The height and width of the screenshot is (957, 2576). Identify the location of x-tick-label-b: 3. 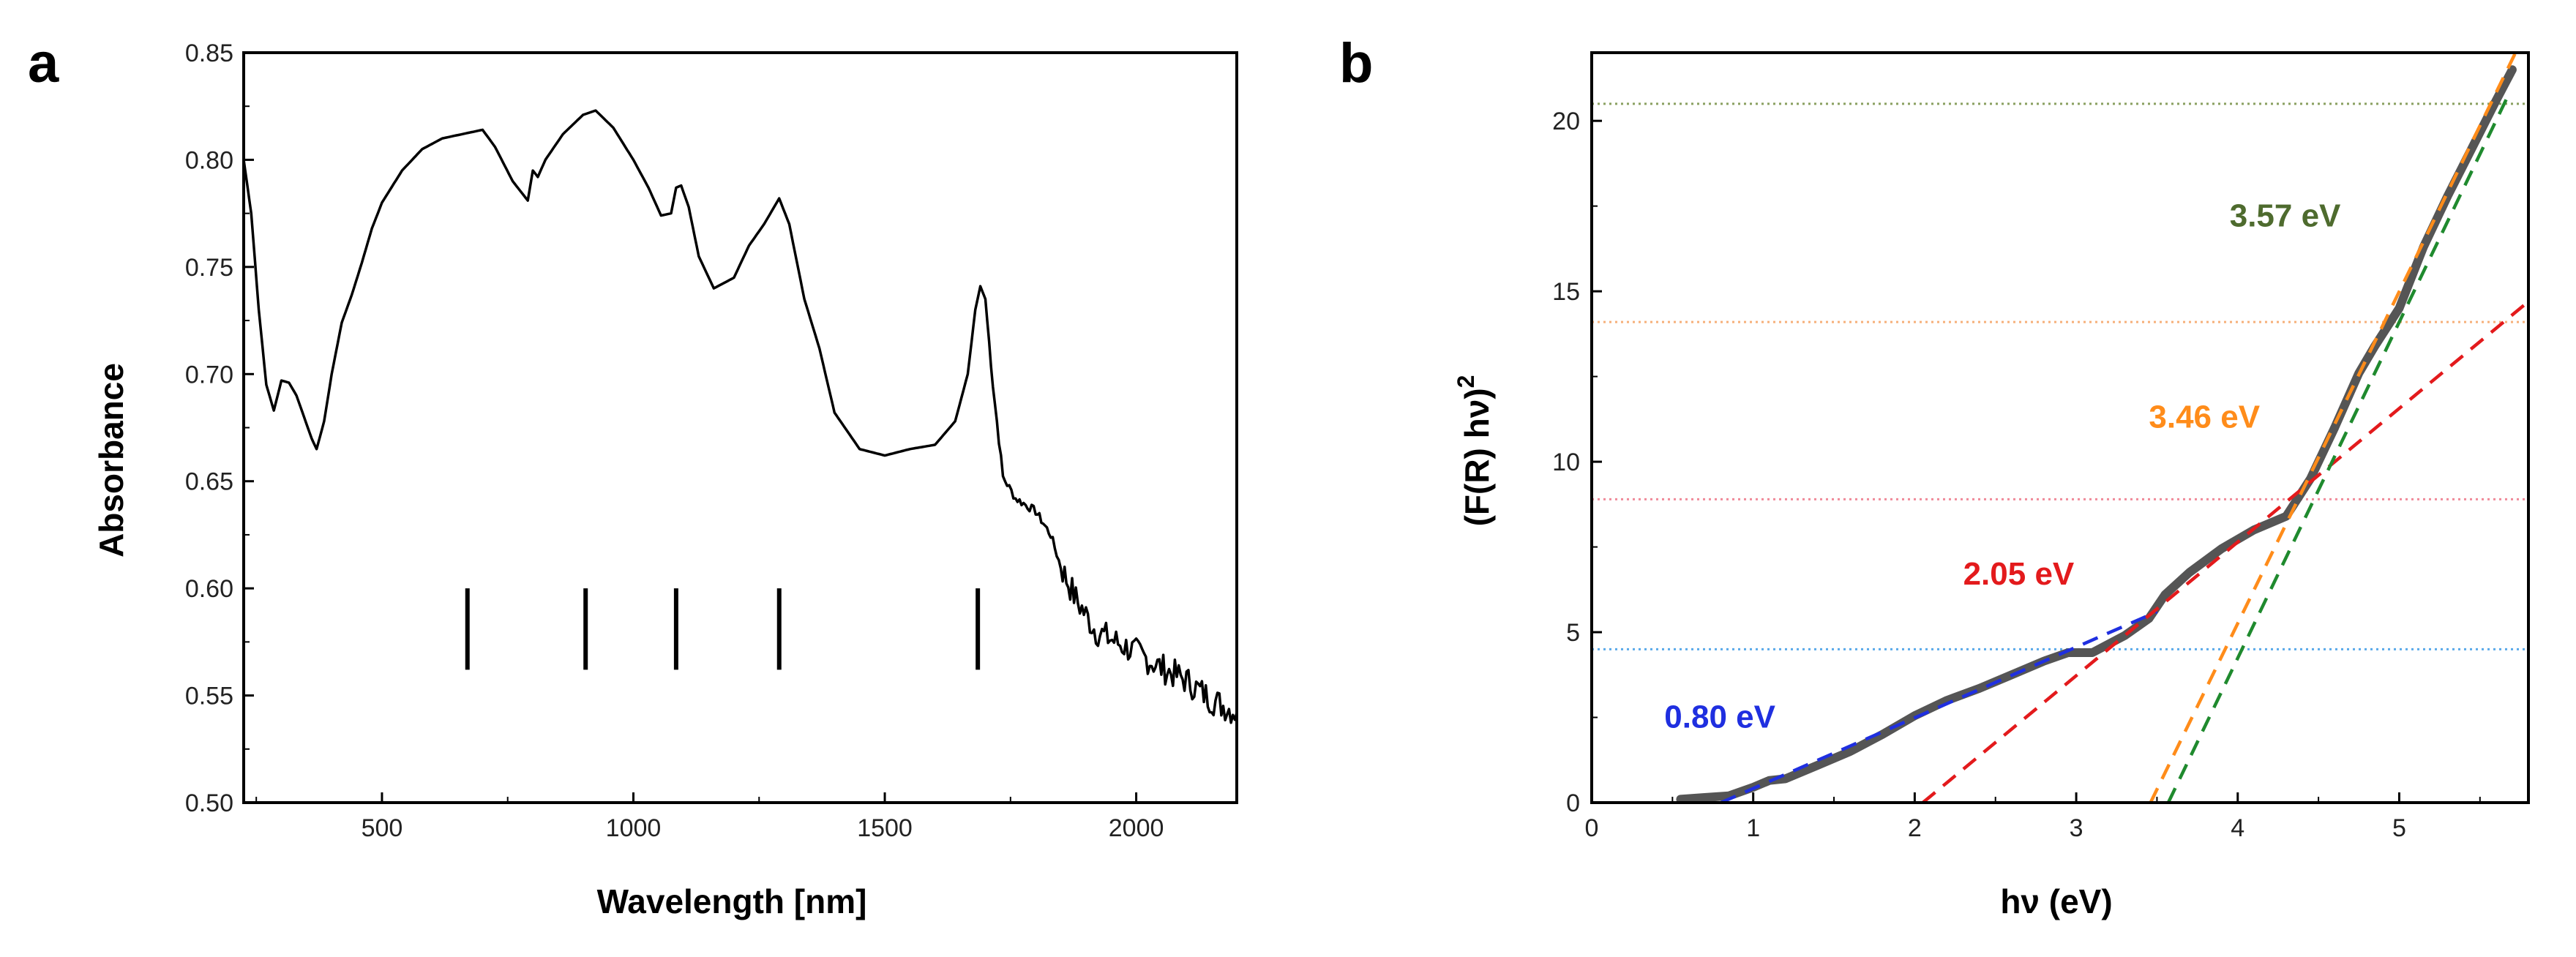
(2076, 828).